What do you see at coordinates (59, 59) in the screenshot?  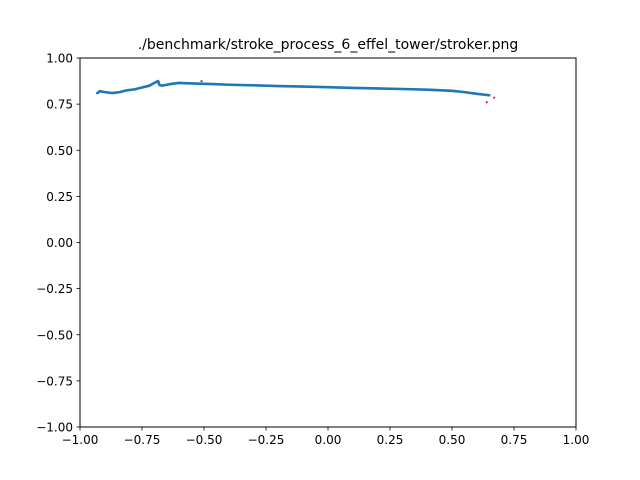 I see `y-tick-label: 1.00` at bounding box center [59, 59].